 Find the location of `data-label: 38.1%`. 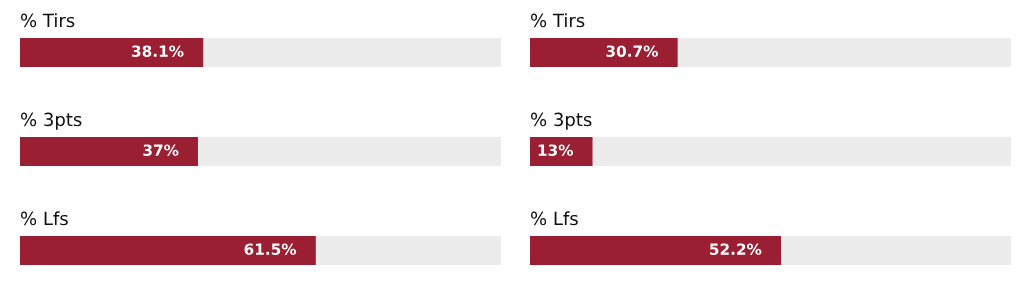

data-label: 38.1% is located at coordinates (158, 51).